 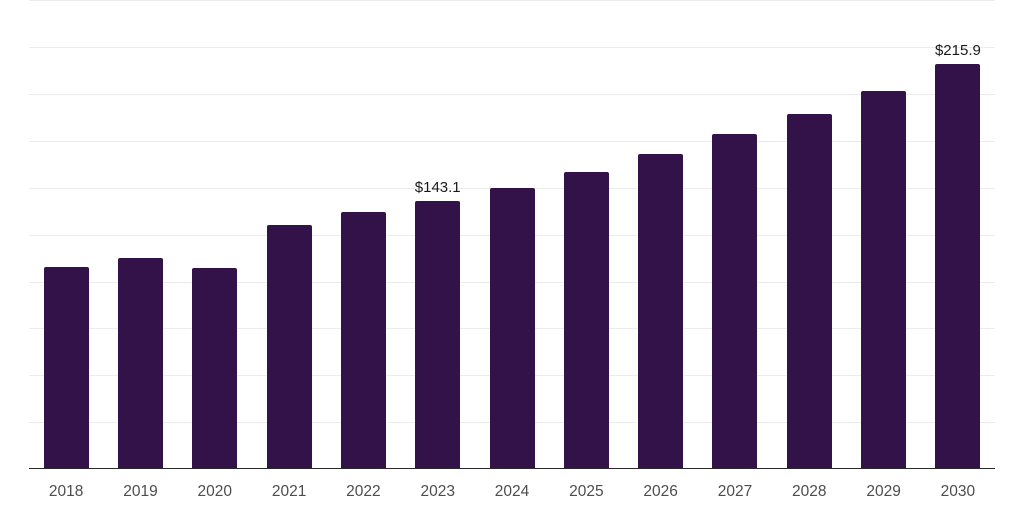 What do you see at coordinates (289, 346) in the screenshot?
I see `bar-2021` at bounding box center [289, 346].